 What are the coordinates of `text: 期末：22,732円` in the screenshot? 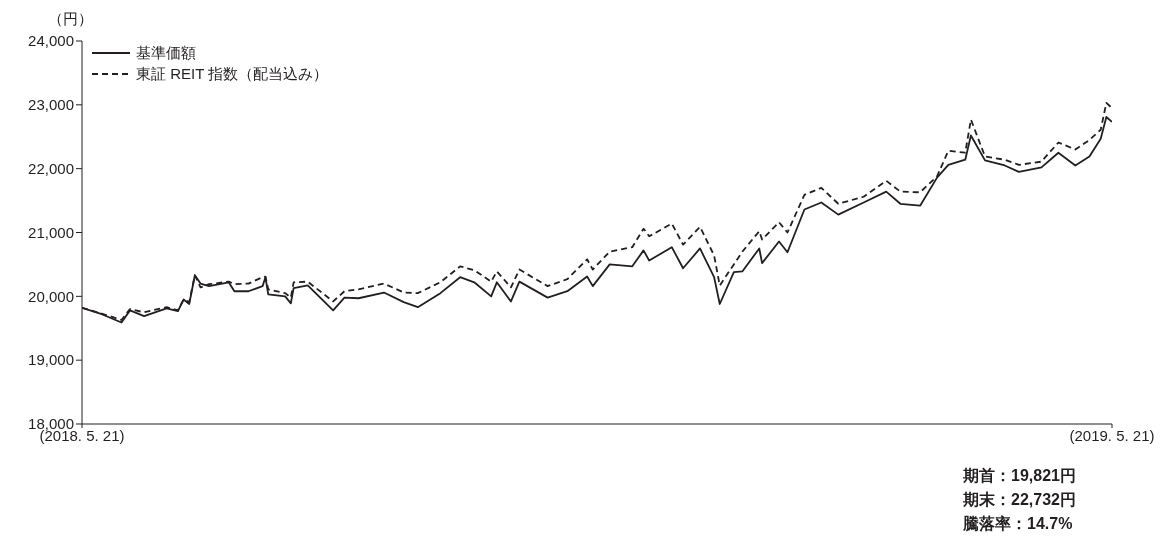 It's located at (1020, 500).